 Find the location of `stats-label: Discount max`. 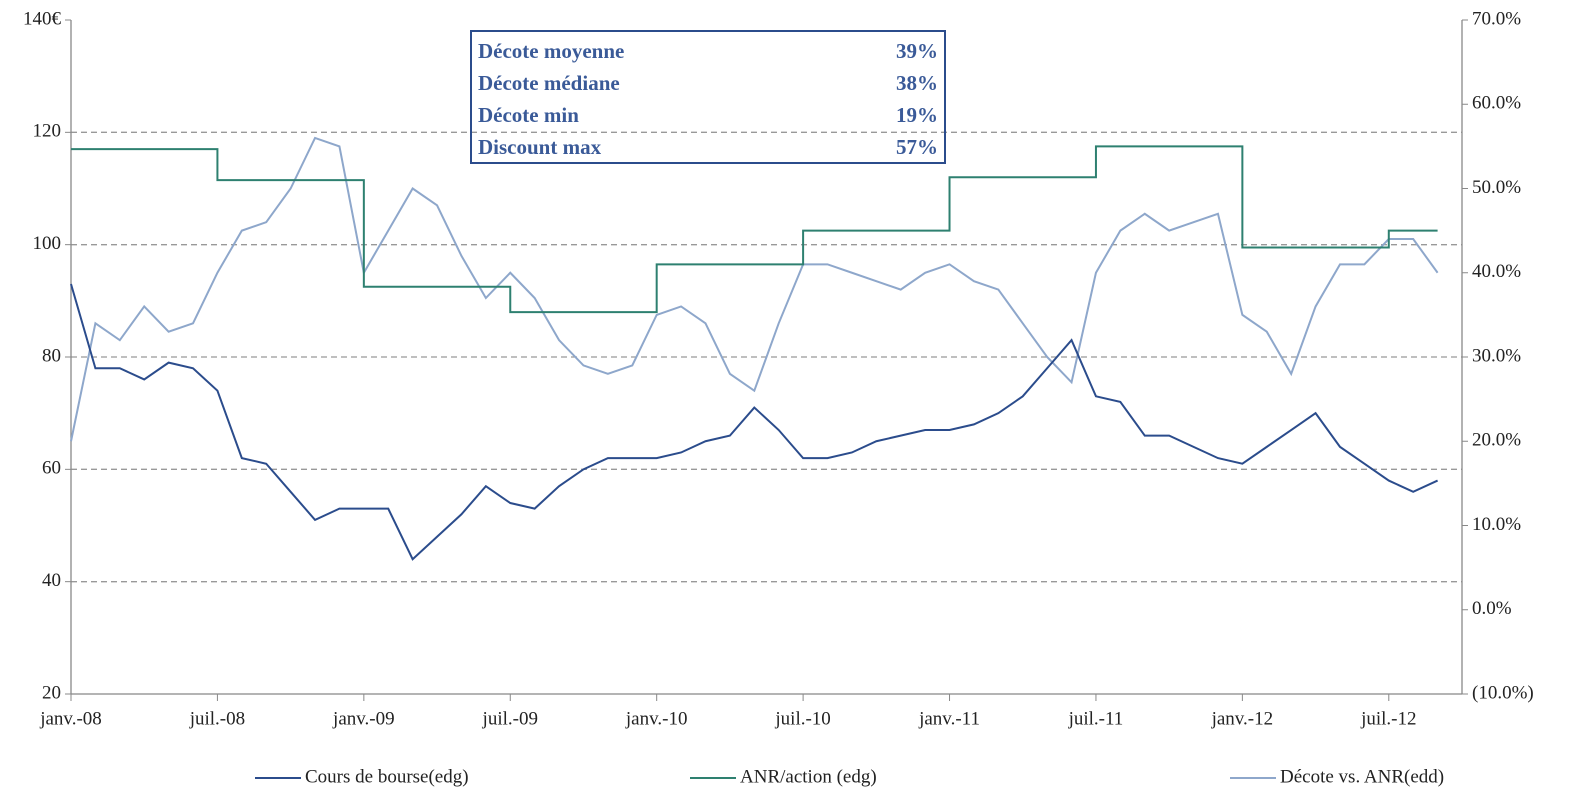

stats-label: Discount max is located at coordinates (540, 147).